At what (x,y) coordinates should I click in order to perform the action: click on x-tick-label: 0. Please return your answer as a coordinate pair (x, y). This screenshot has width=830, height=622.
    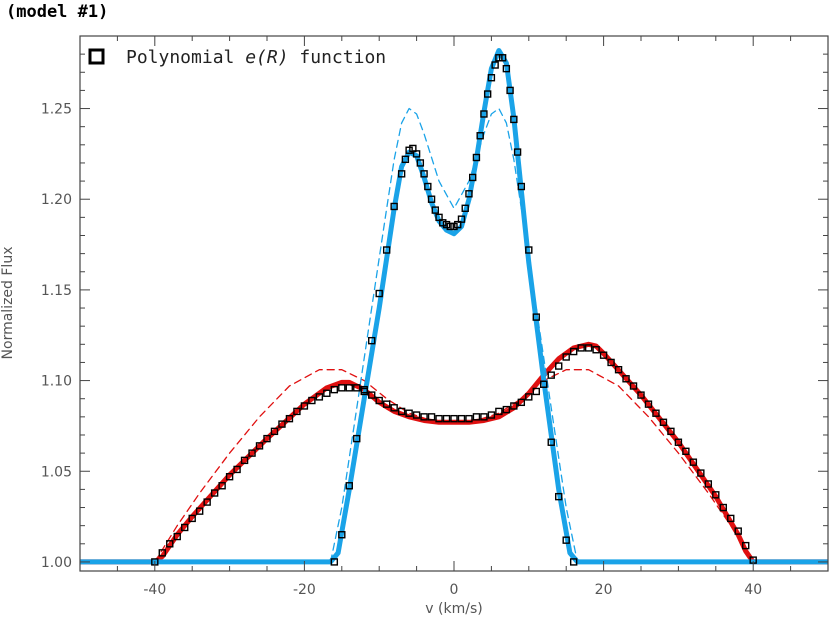
    Looking at the image, I should click on (454, 590).